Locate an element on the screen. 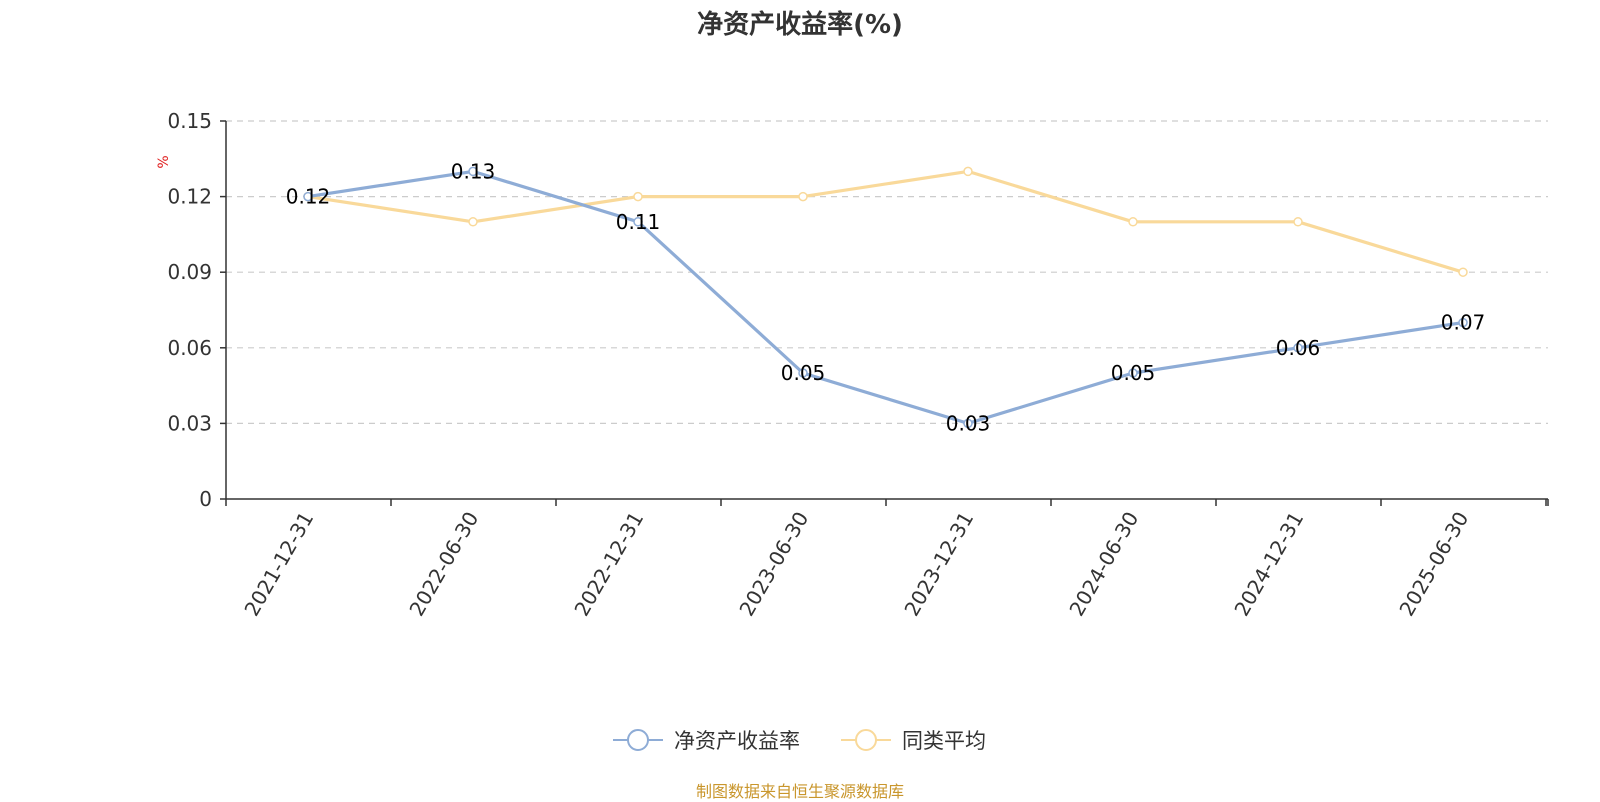 The width and height of the screenshot is (1600, 802). data-label: 0.07 is located at coordinates (1463, 323).